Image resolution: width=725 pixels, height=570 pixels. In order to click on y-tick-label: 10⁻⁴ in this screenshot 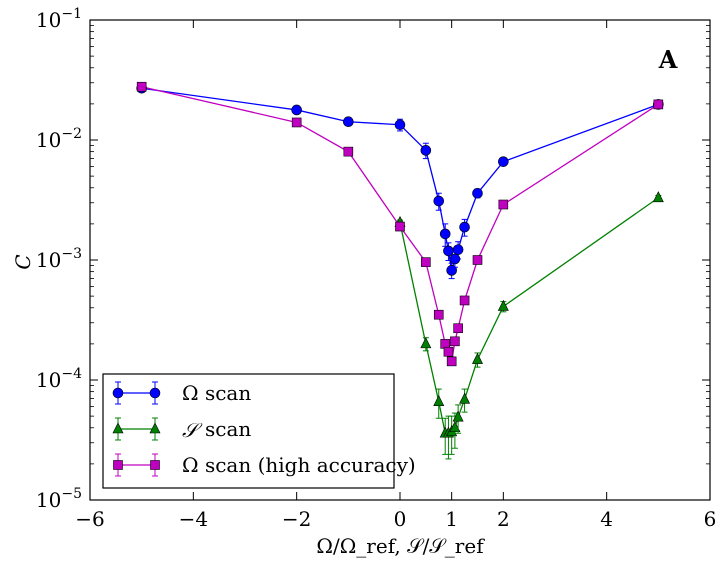, I will do `click(59, 379)`.